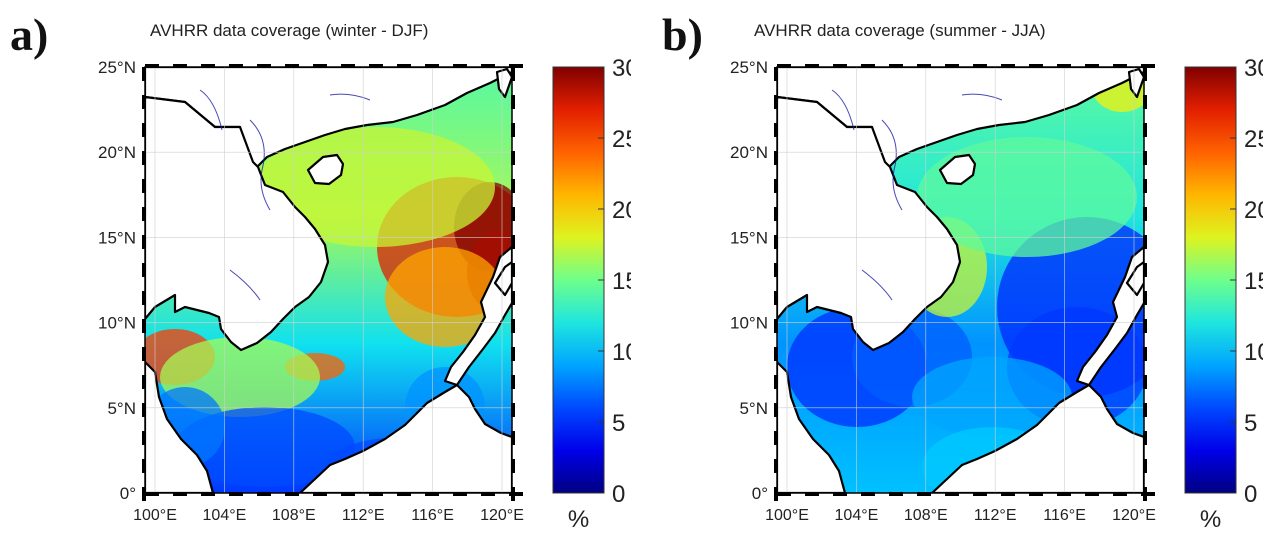  I want to click on map-title: AVHRR data coverage (summer - JJA), so click(900, 30).